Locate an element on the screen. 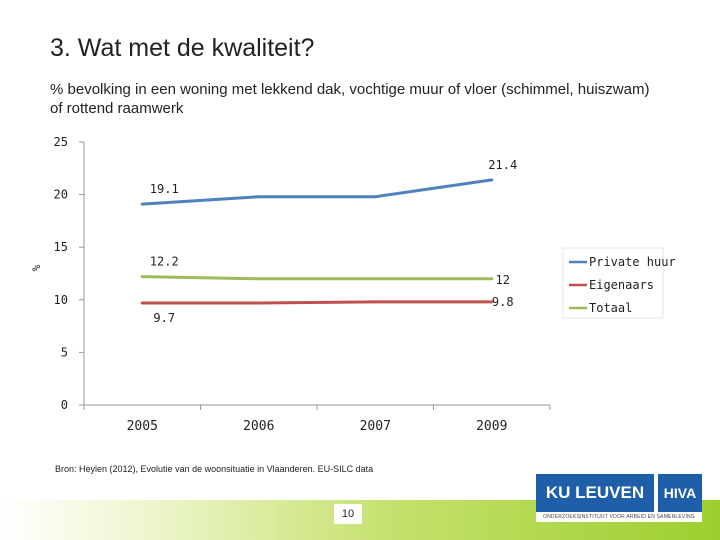 The height and width of the screenshot is (540, 720). data-label-4: 9.7 is located at coordinates (164, 318).